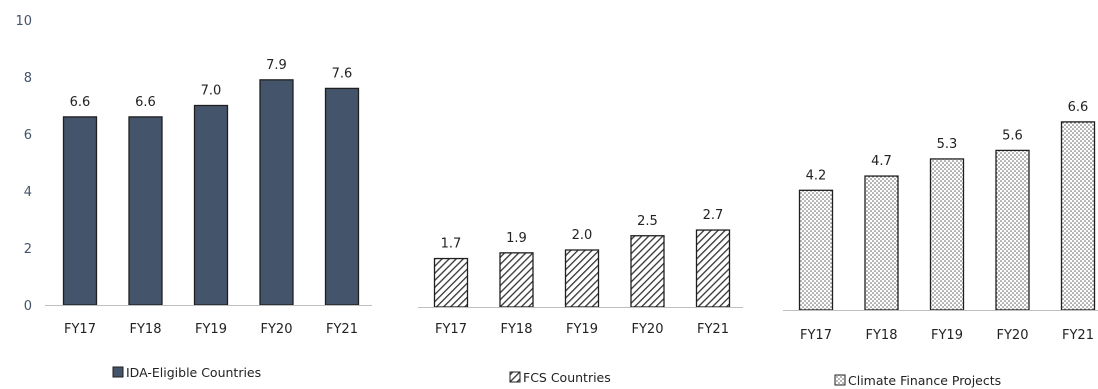 The width and height of the screenshot is (1098, 389). Describe the element at coordinates (211, 91) in the screenshot. I see `bar-value-label: 7.0` at that location.